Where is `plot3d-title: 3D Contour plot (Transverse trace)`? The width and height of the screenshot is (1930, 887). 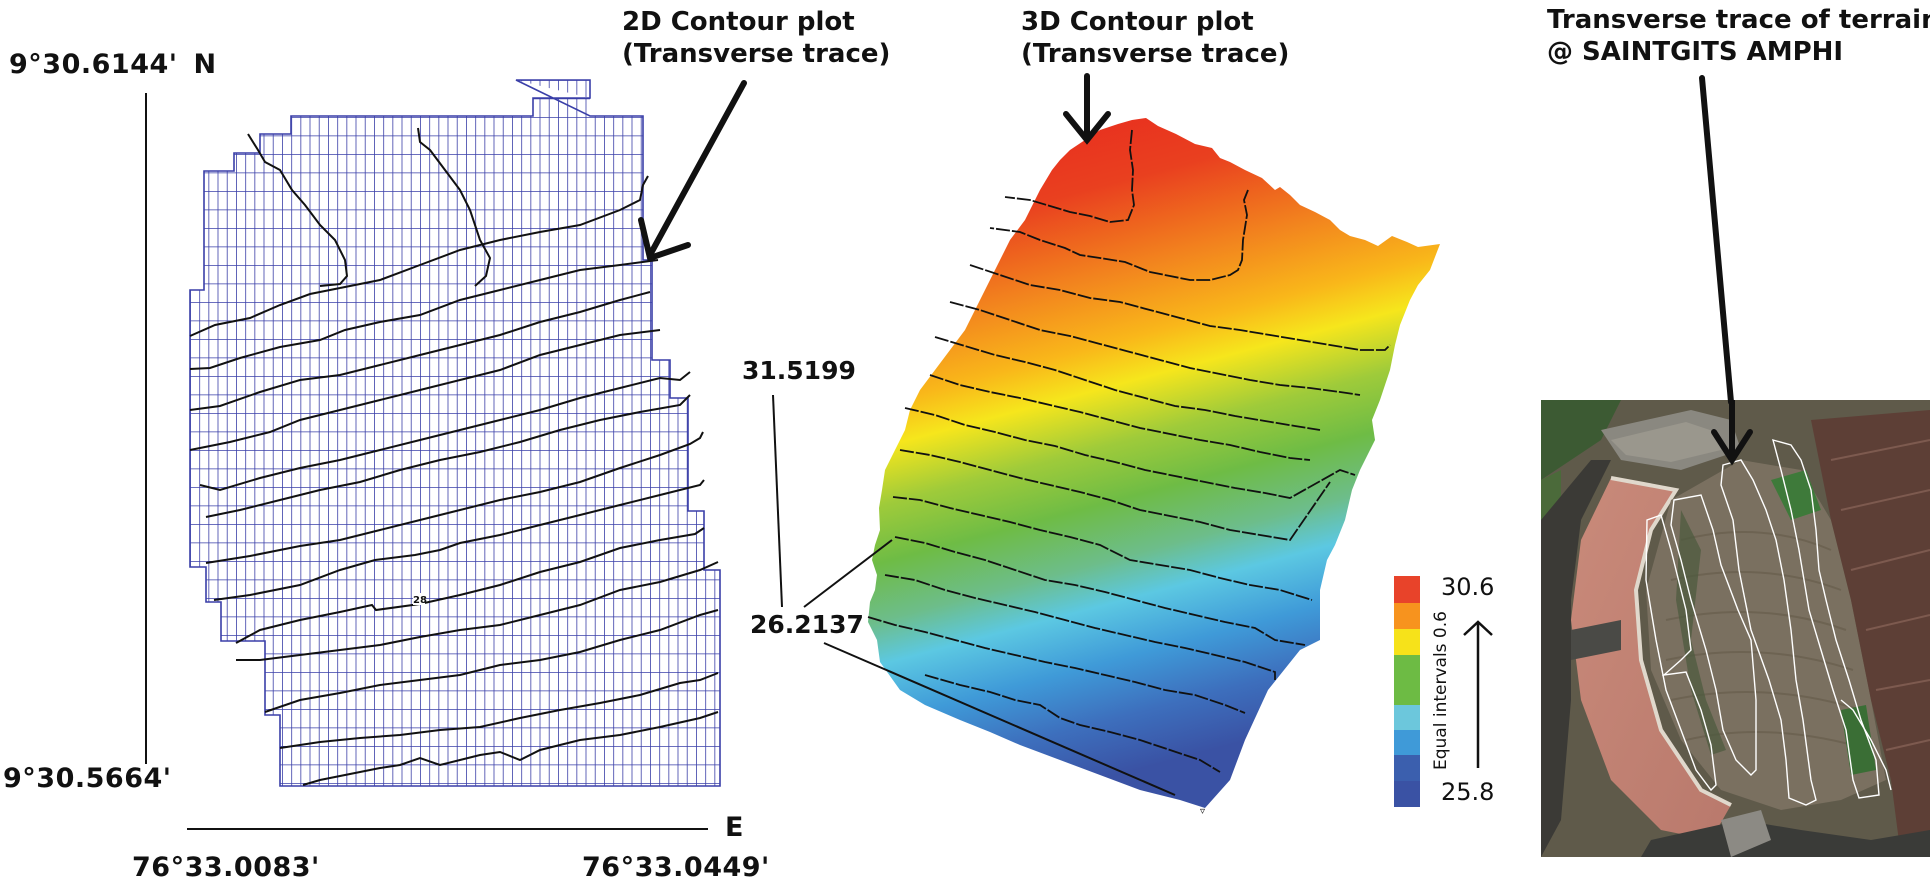
plot3d-title: 3D Contour plot (Transverse trace) is located at coordinates (1155, 38).